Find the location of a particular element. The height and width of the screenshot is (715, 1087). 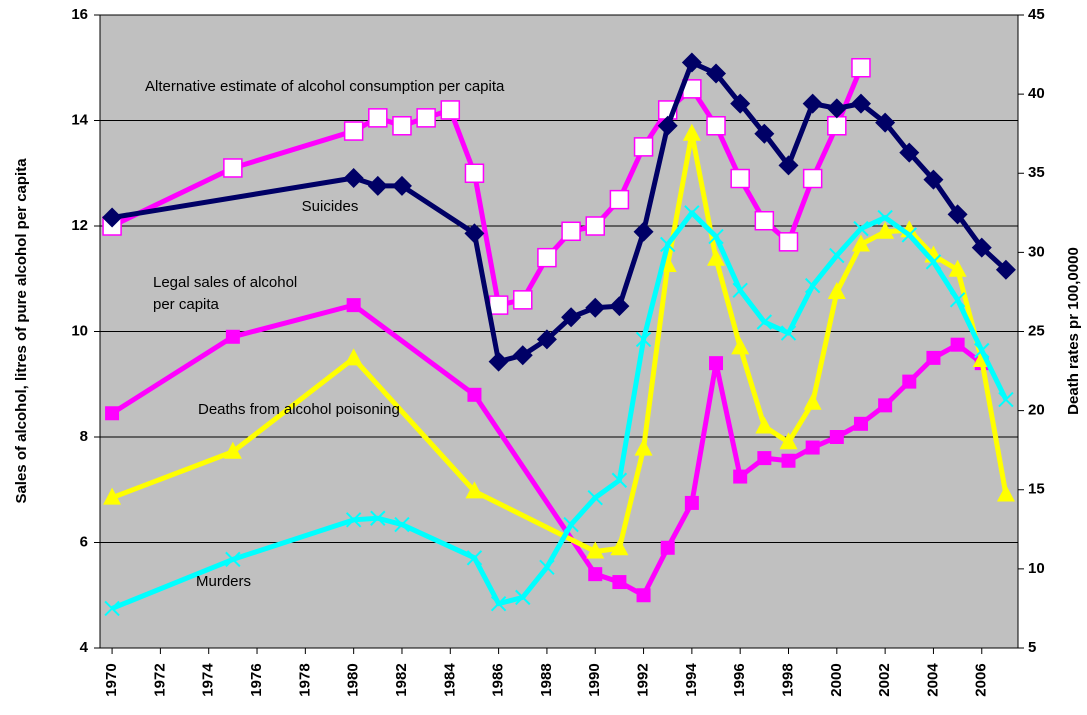

x-tick-label: 2000 is located at coordinates (836, 679).